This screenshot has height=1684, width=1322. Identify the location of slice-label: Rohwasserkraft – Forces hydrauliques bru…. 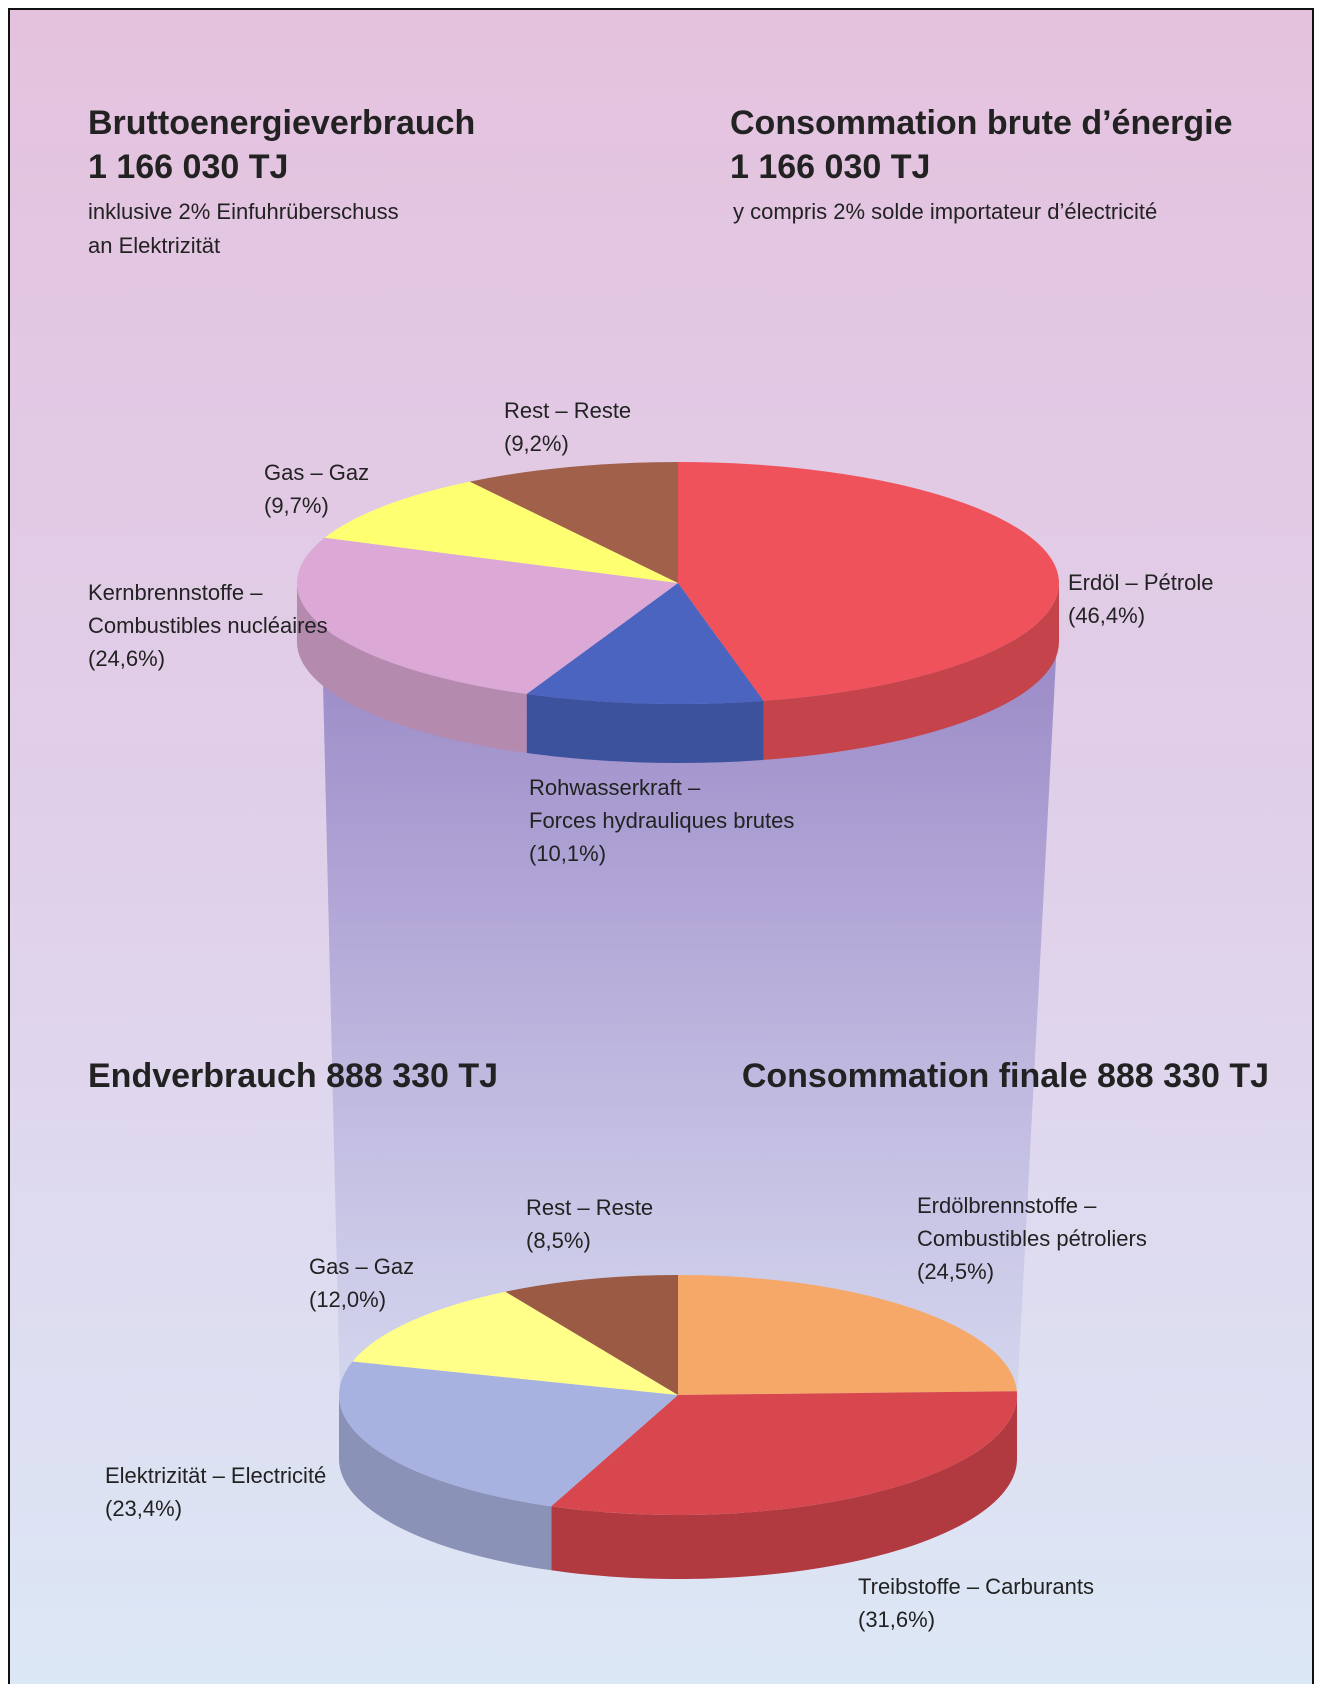
(661, 804).